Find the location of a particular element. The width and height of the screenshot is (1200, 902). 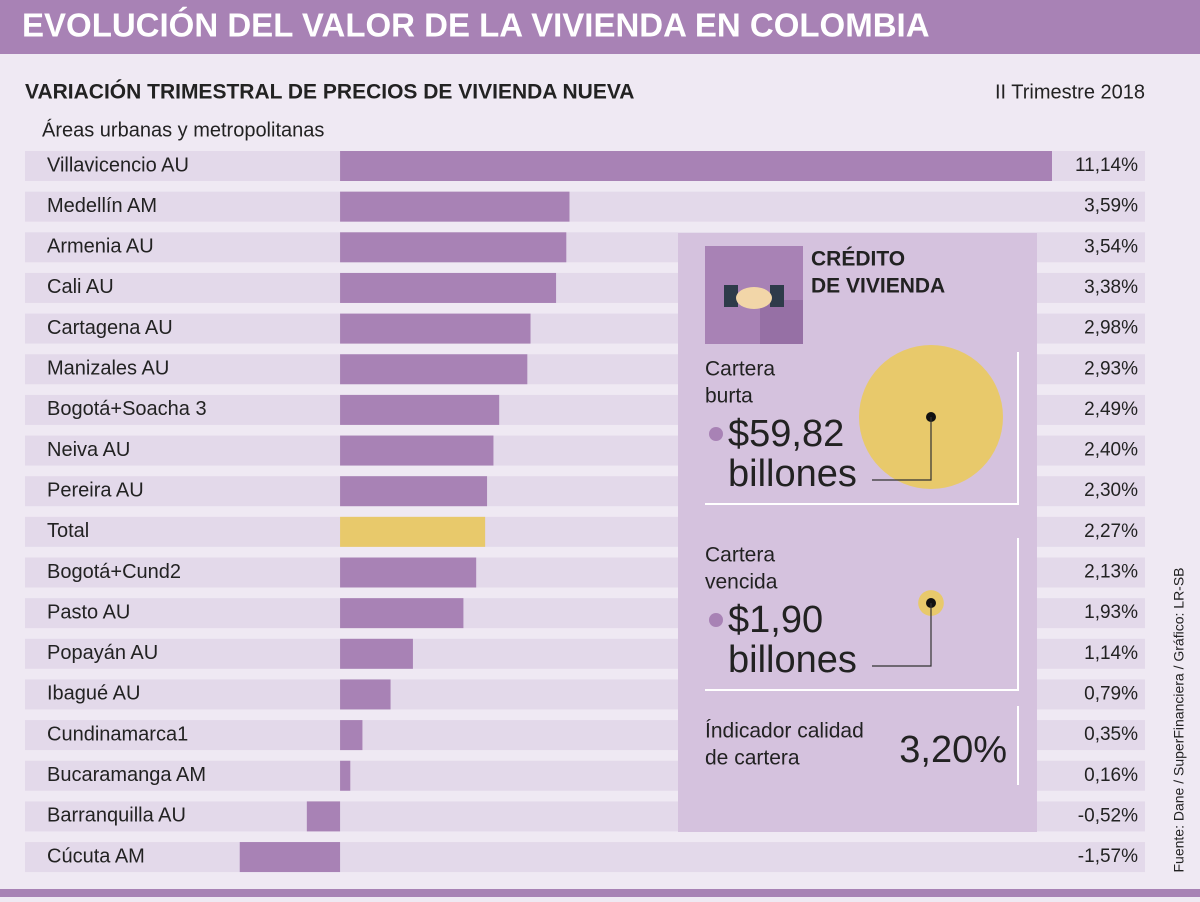

value-label: 2,30% is located at coordinates (1111, 490).